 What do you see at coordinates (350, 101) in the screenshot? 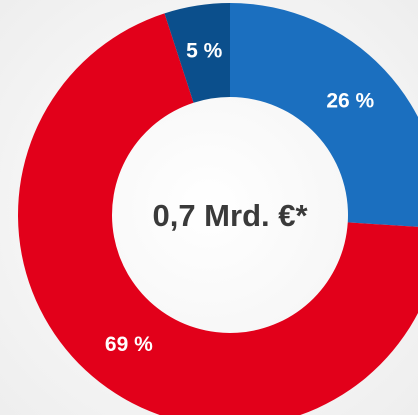
I see `value-label: 26 %` at bounding box center [350, 101].